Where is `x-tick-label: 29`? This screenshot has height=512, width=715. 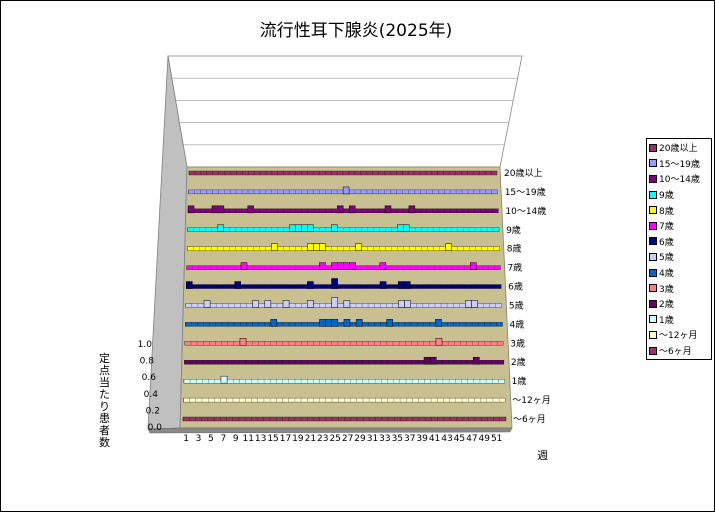
x-tick-label: 29 is located at coordinates (360, 439).